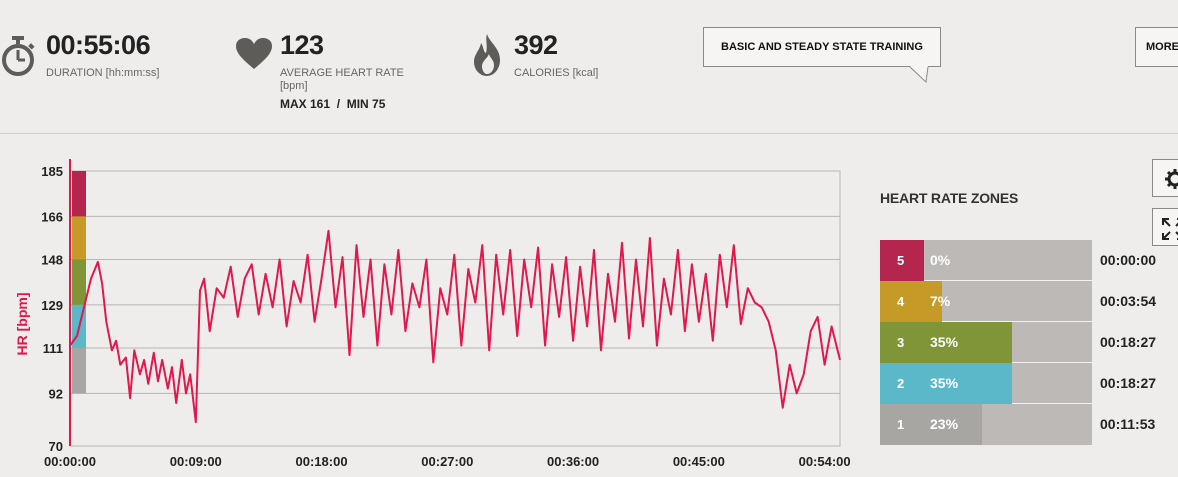  I want to click on x-tick-label: 00:18:00, so click(322, 461).